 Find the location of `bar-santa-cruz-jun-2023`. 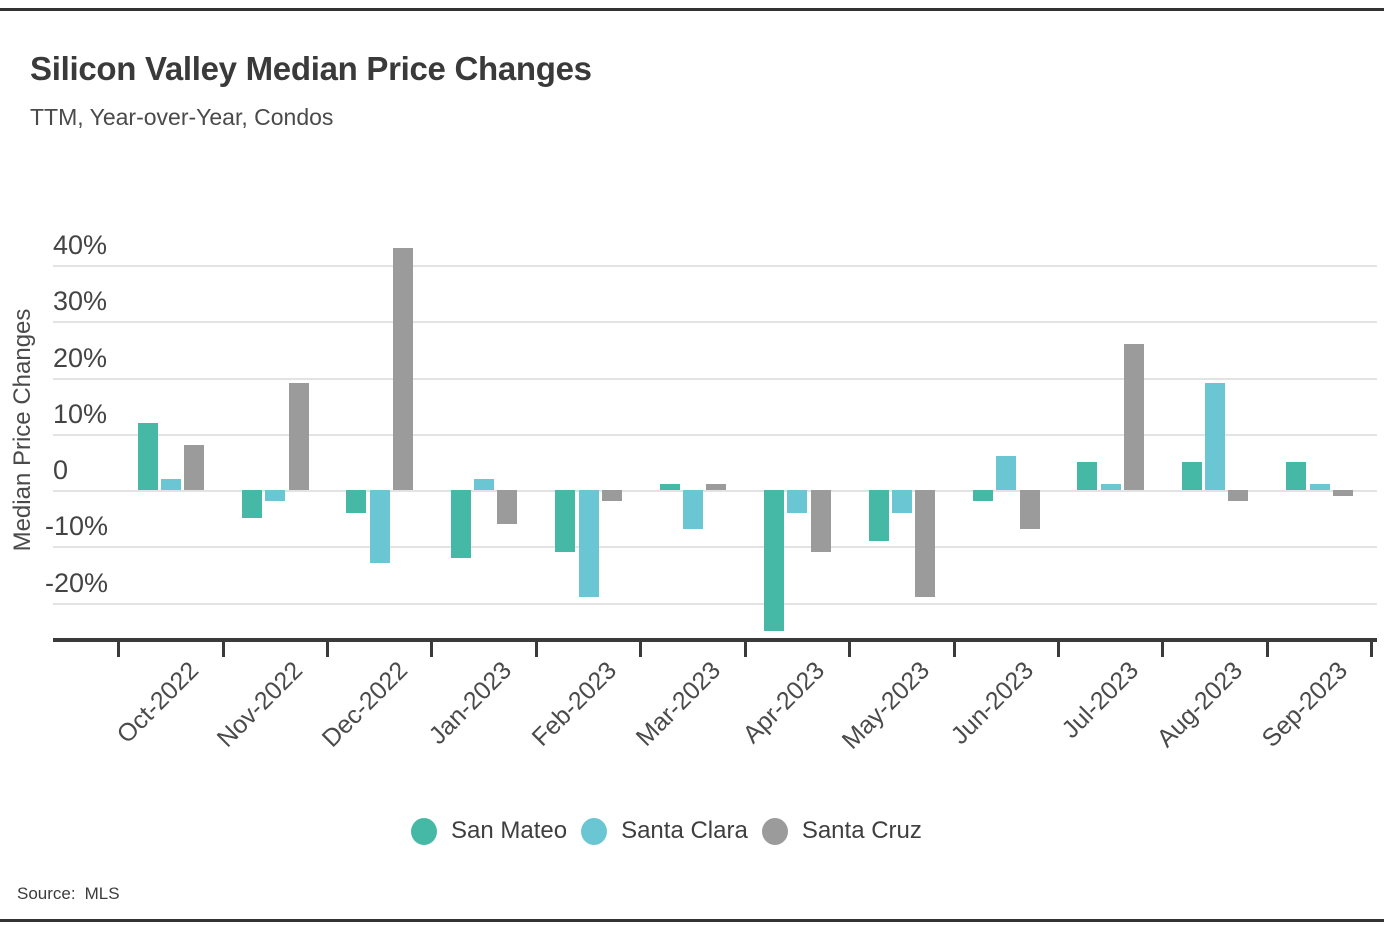

bar-santa-cruz-jun-2023 is located at coordinates (1029, 510).